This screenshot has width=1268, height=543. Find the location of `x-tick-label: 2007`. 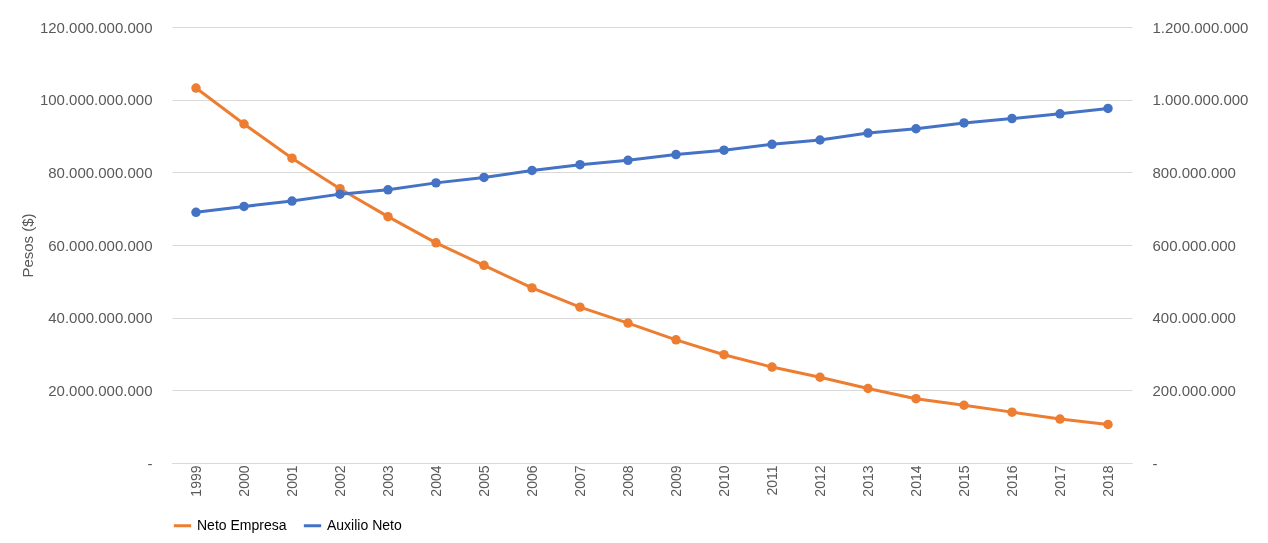

x-tick-label: 2007 is located at coordinates (579, 481).